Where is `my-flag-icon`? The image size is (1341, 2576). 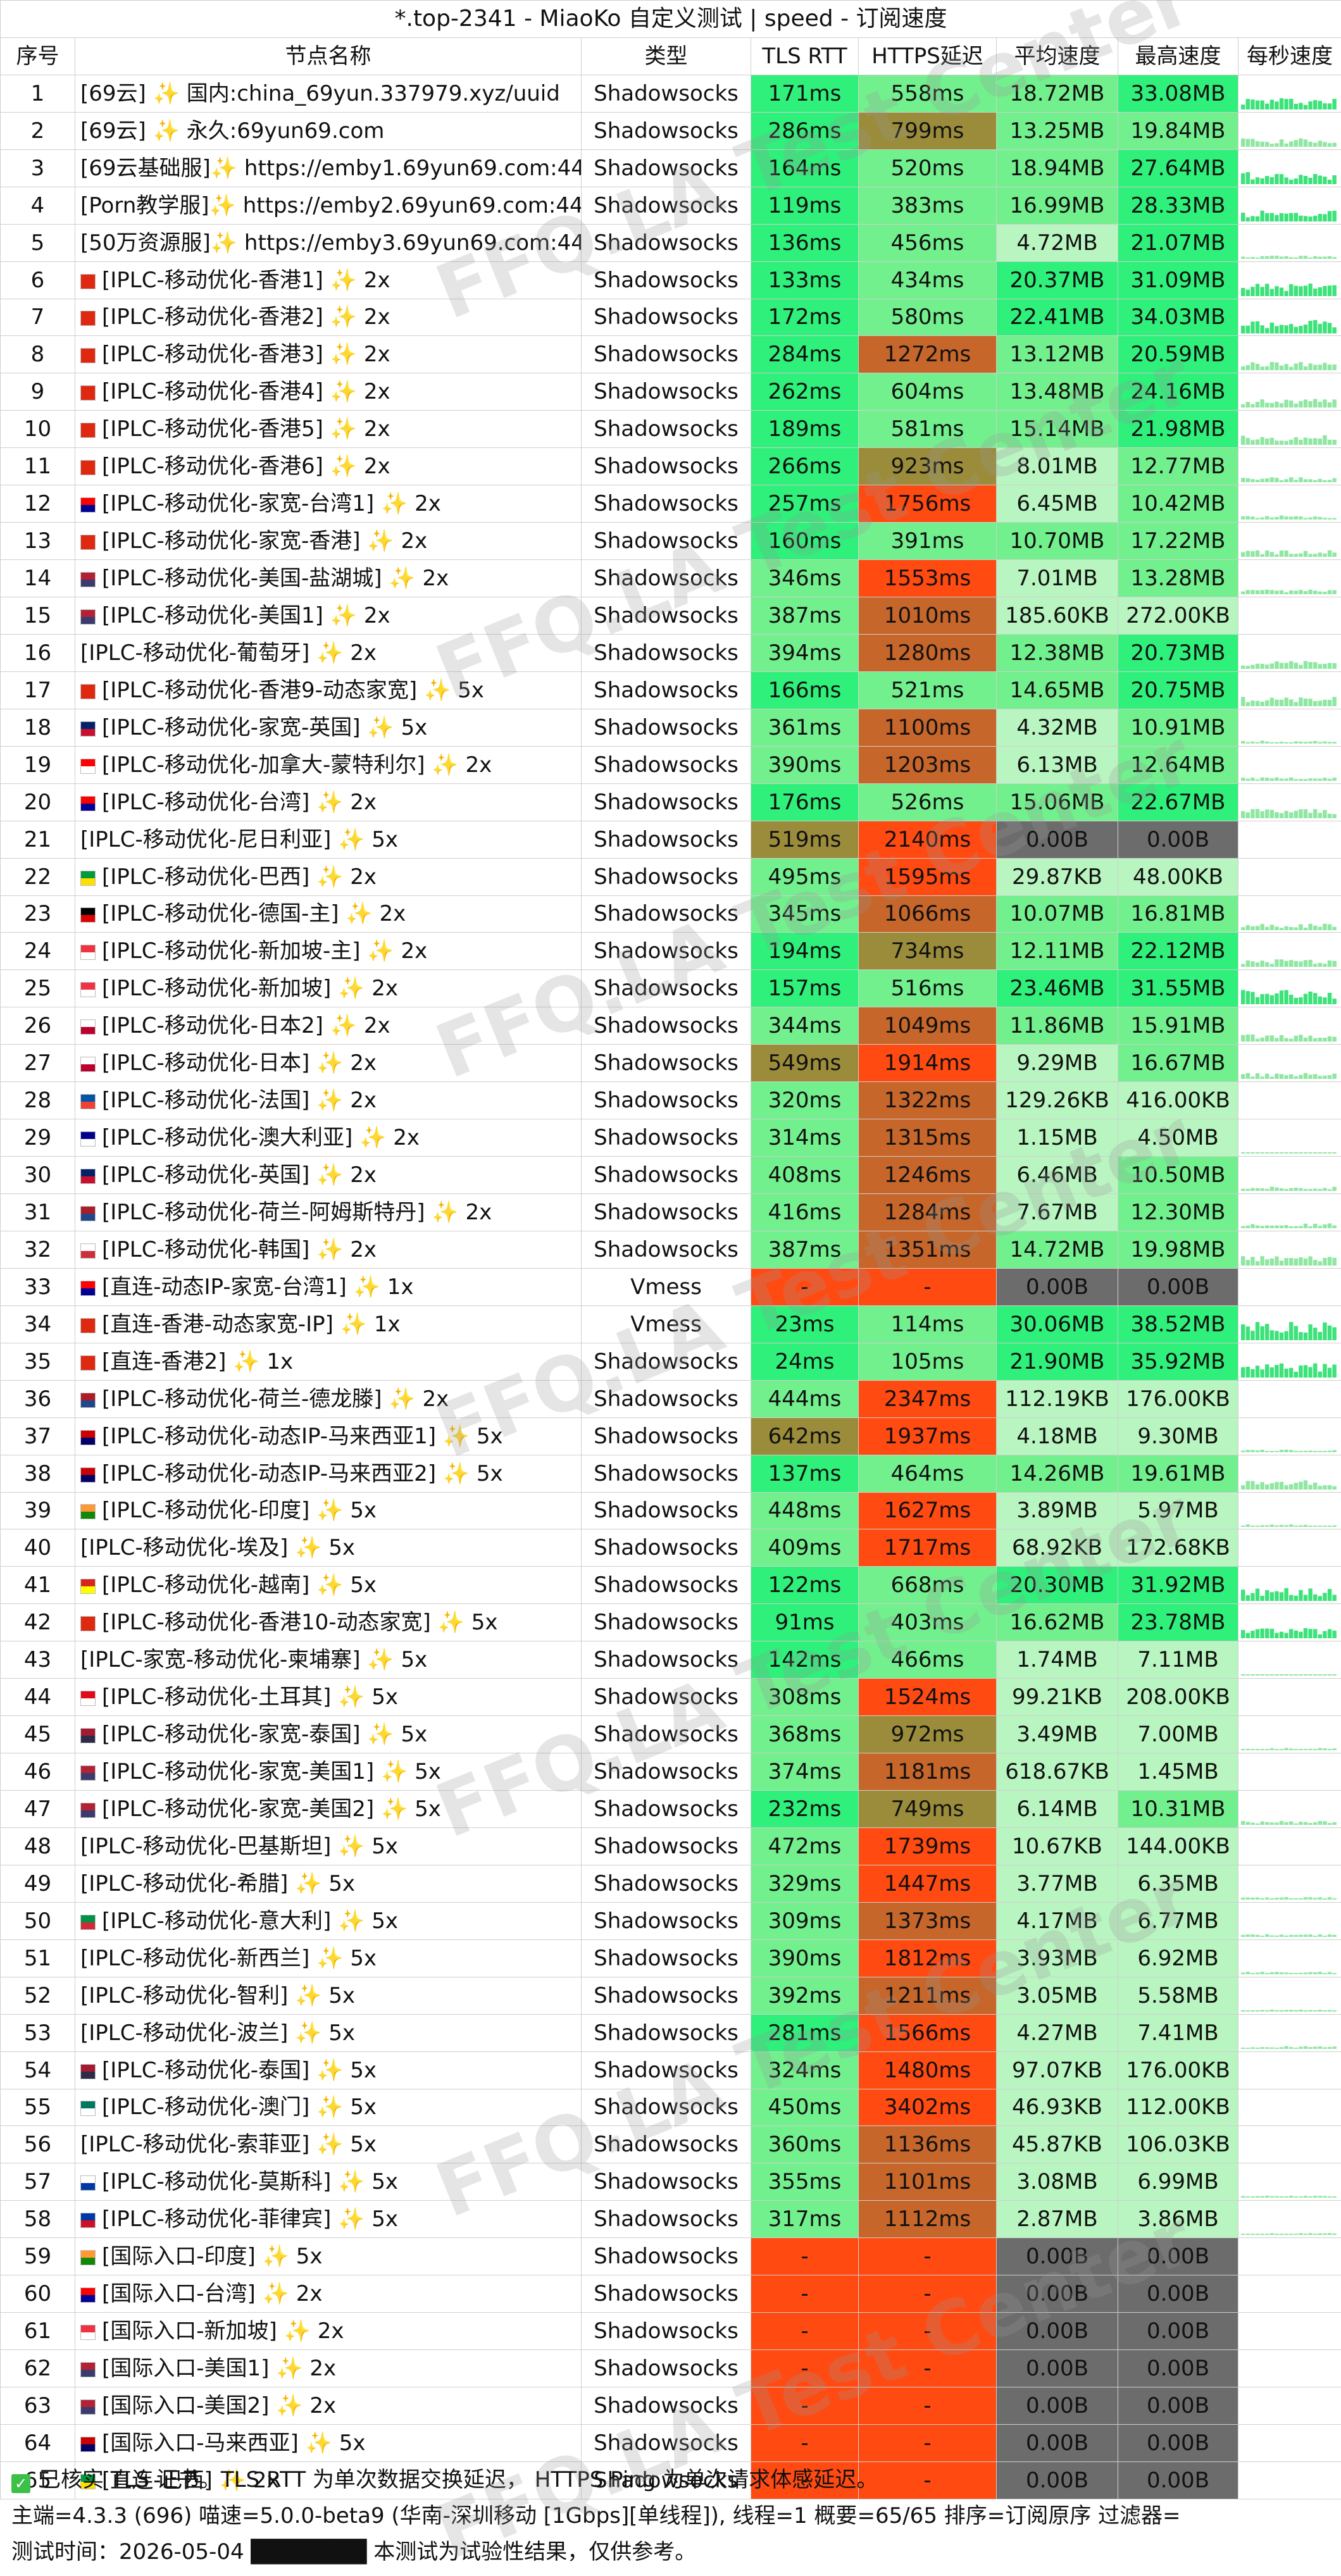
my-flag-icon is located at coordinates (88, 1437).